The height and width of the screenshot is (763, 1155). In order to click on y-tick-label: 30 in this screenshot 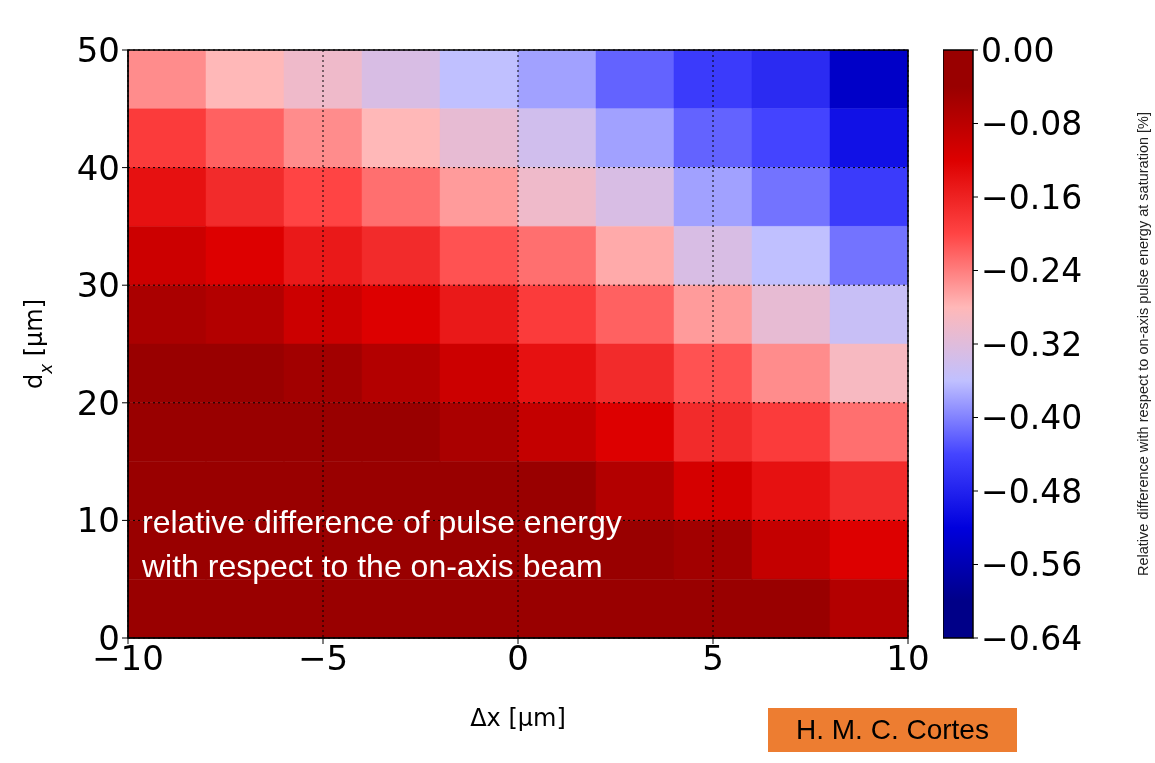, I will do `click(98, 285)`.